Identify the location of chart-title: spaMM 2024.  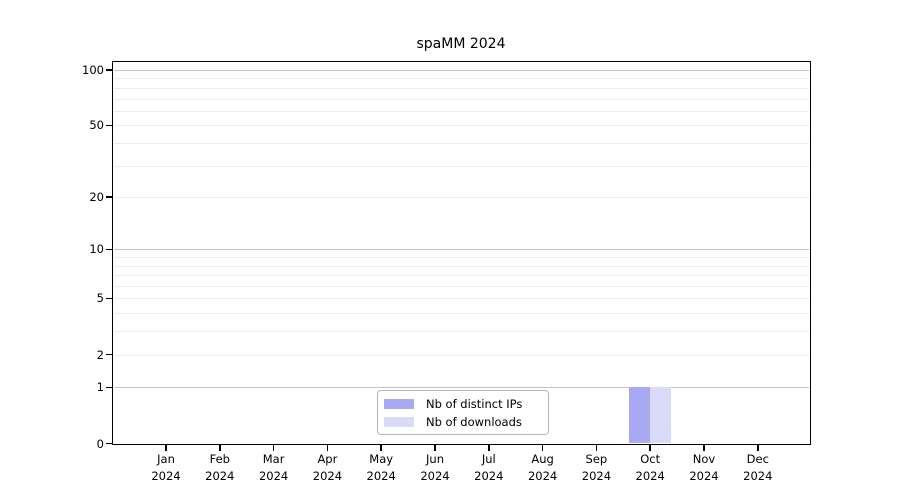
(461, 44).